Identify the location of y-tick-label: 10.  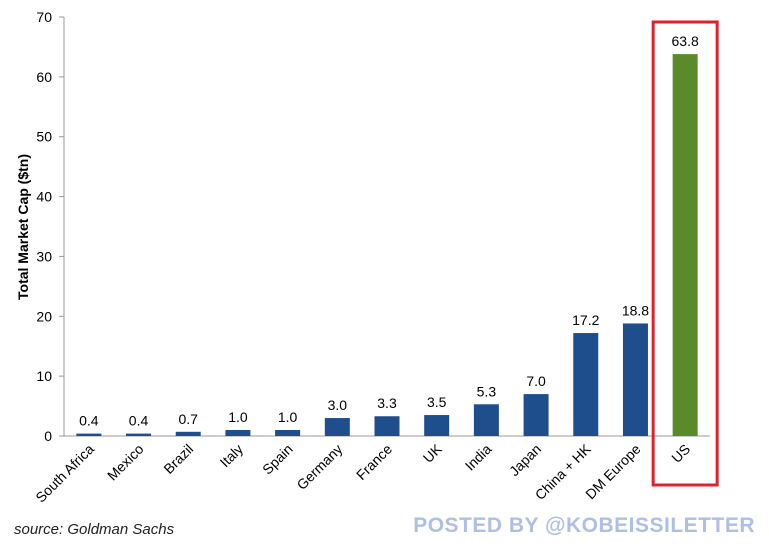
(44, 376).